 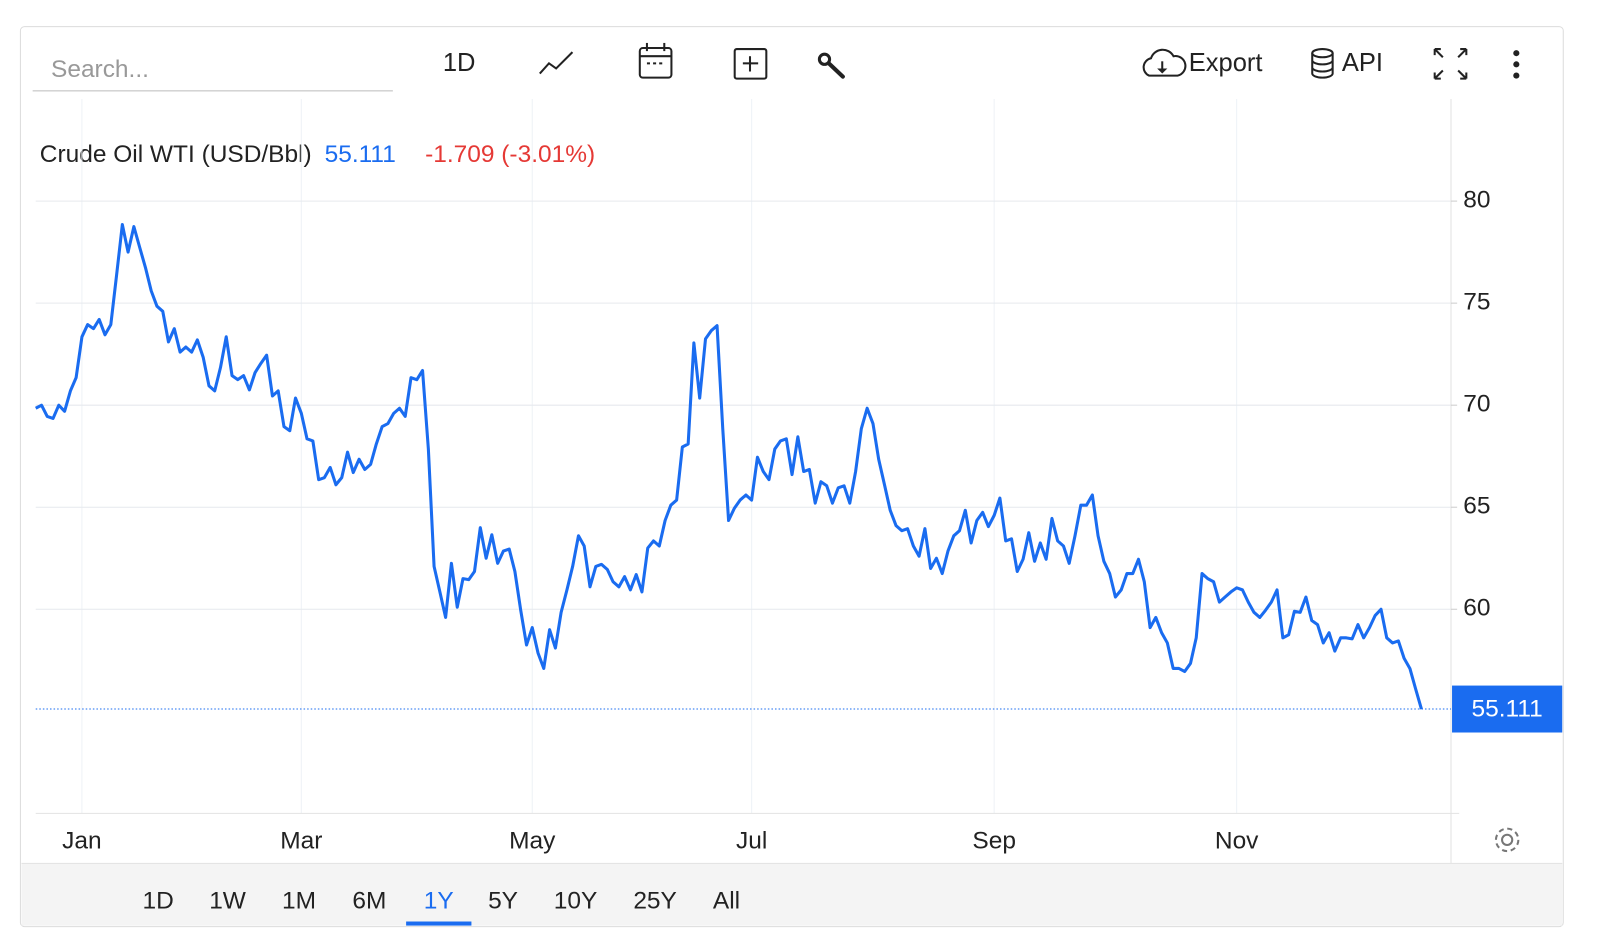 I want to click on more-menu-icon, so click(x=1516, y=64).